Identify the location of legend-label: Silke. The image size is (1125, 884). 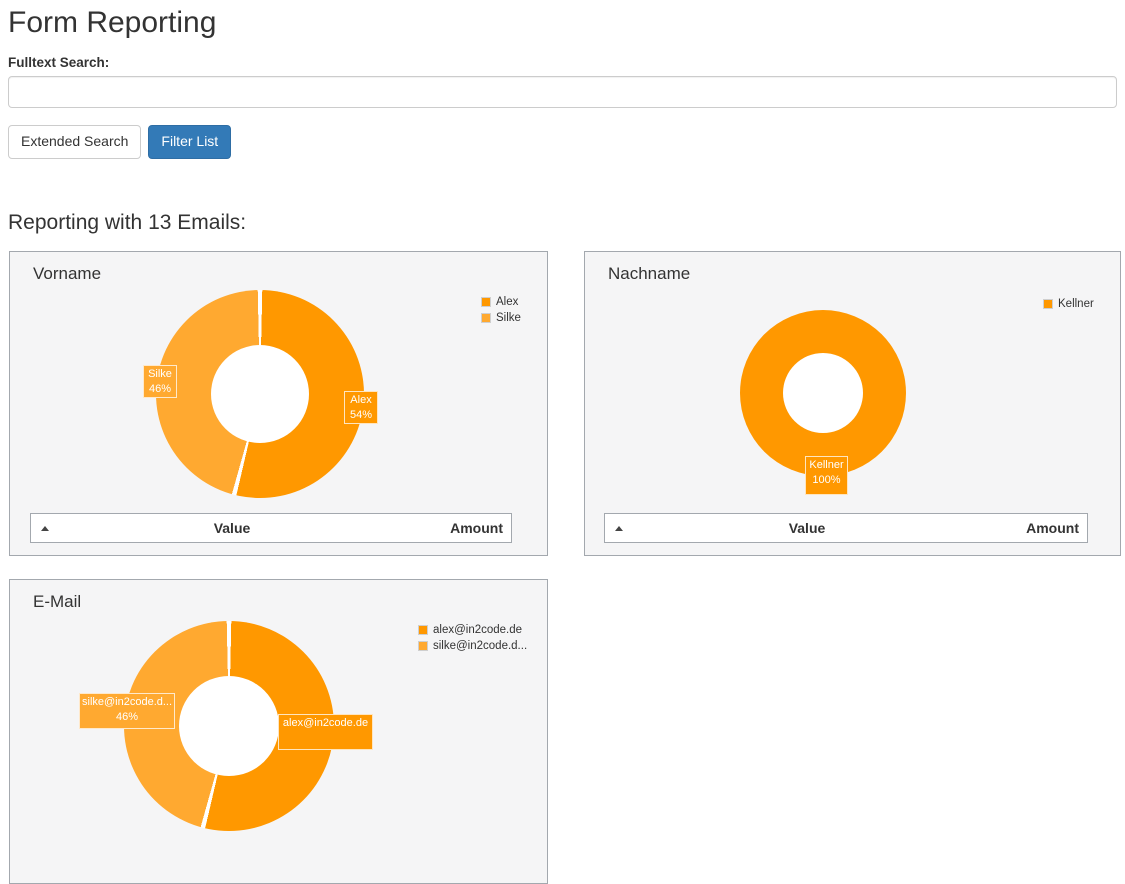
(508, 318).